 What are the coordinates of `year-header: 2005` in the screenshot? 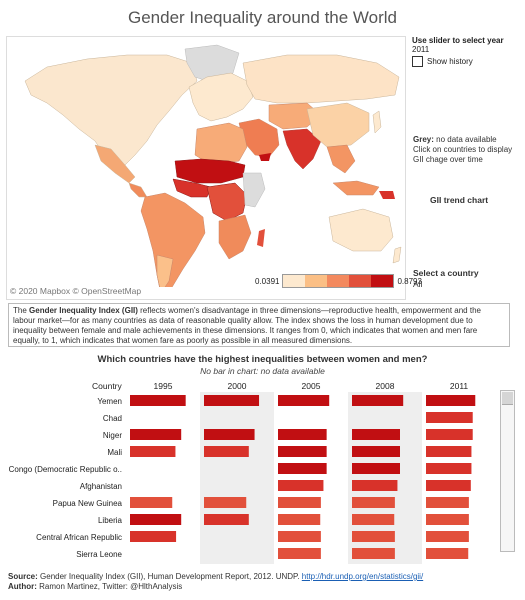 It's located at (311, 386).